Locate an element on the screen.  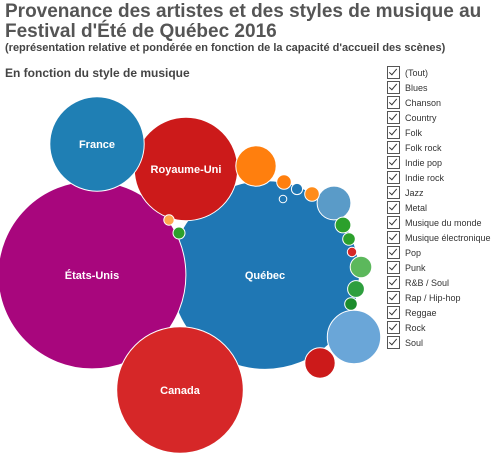
filter-item: Musique du monde is located at coordinates (443, 222).